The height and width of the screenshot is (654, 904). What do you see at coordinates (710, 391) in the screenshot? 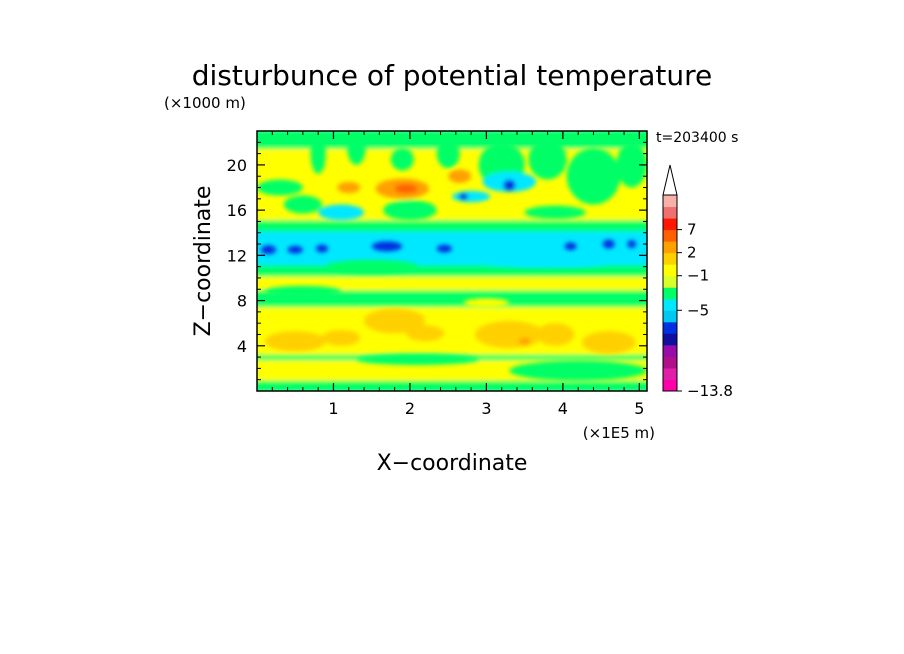
I see `colorbar-label: −13.8` at bounding box center [710, 391].